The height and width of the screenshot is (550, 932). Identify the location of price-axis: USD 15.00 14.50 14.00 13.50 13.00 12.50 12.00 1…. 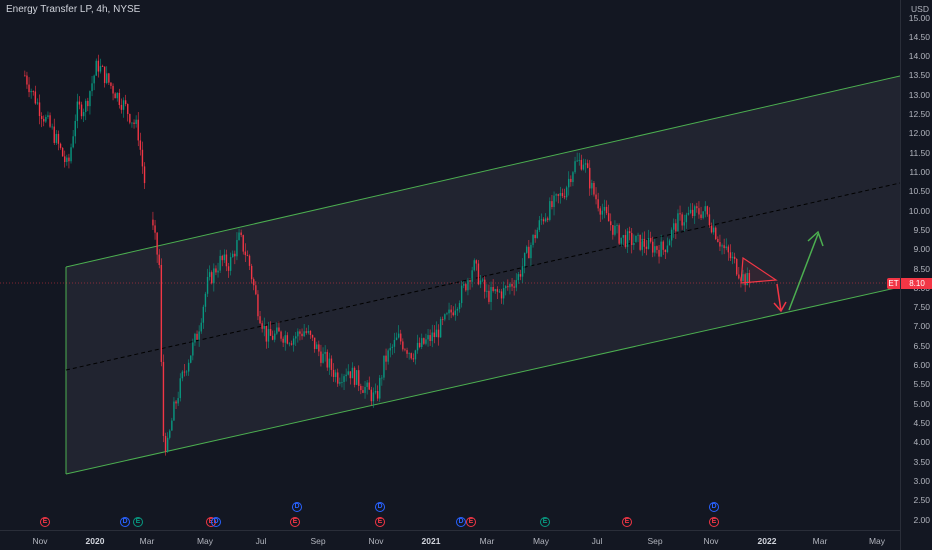
(916, 275).